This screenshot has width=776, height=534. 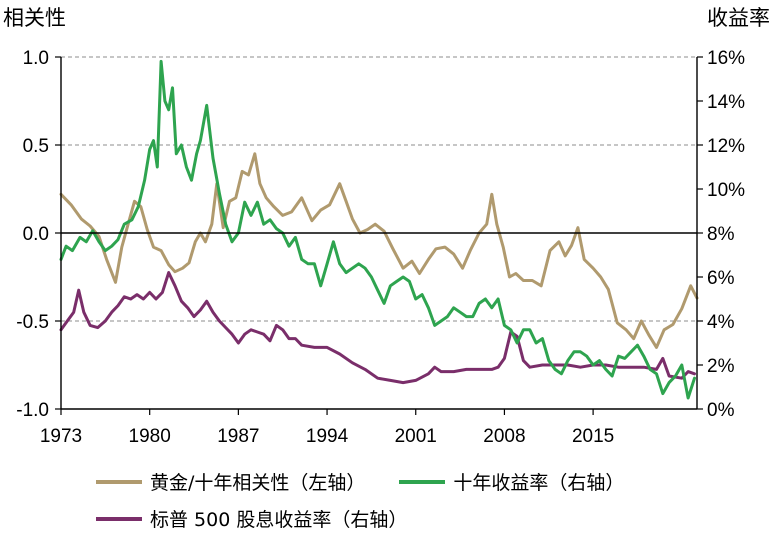 What do you see at coordinates (539, 483) in the screenshot?
I see `legend-label-ten-year-yield: 十年收益率（右轴）` at bounding box center [539, 483].